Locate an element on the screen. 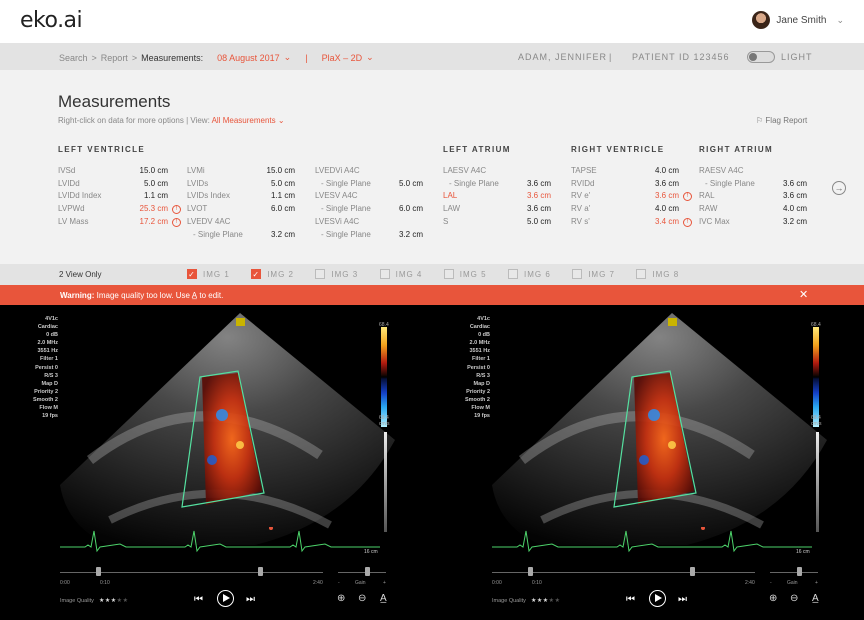 This screenshot has width=864, height=620. breadcrumb-report: Report is located at coordinates (114, 57).